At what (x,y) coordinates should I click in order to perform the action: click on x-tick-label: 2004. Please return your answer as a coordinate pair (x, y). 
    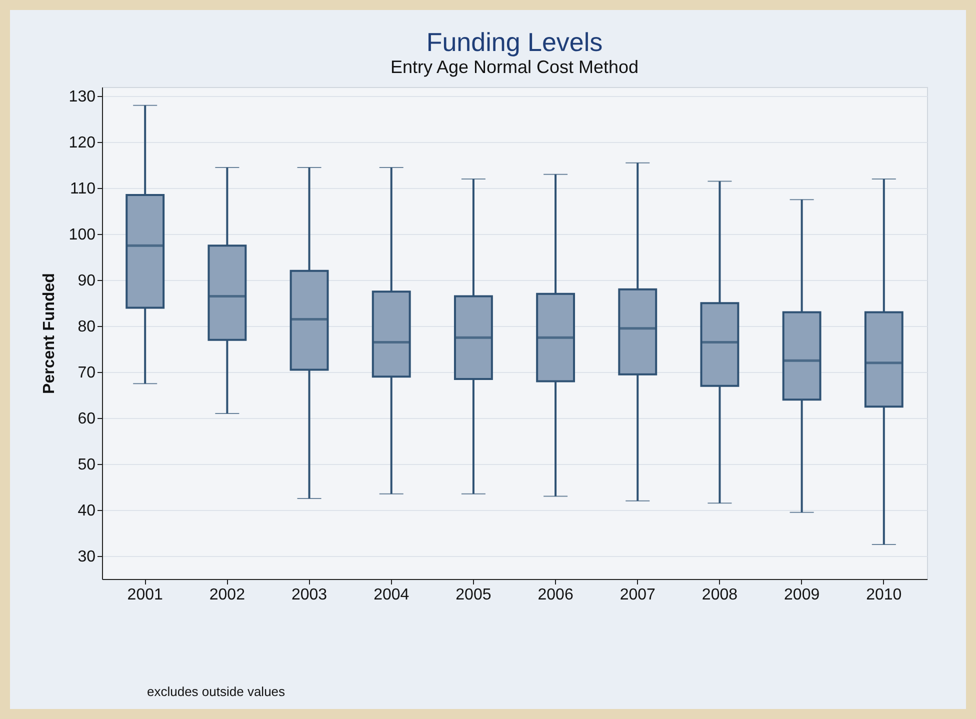
    Looking at the image, I should click on (392, 595).